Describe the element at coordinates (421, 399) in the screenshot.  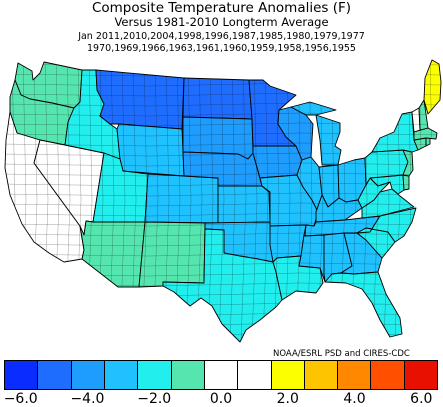
I see `color-scale-tick-label: 6.0` at that location.